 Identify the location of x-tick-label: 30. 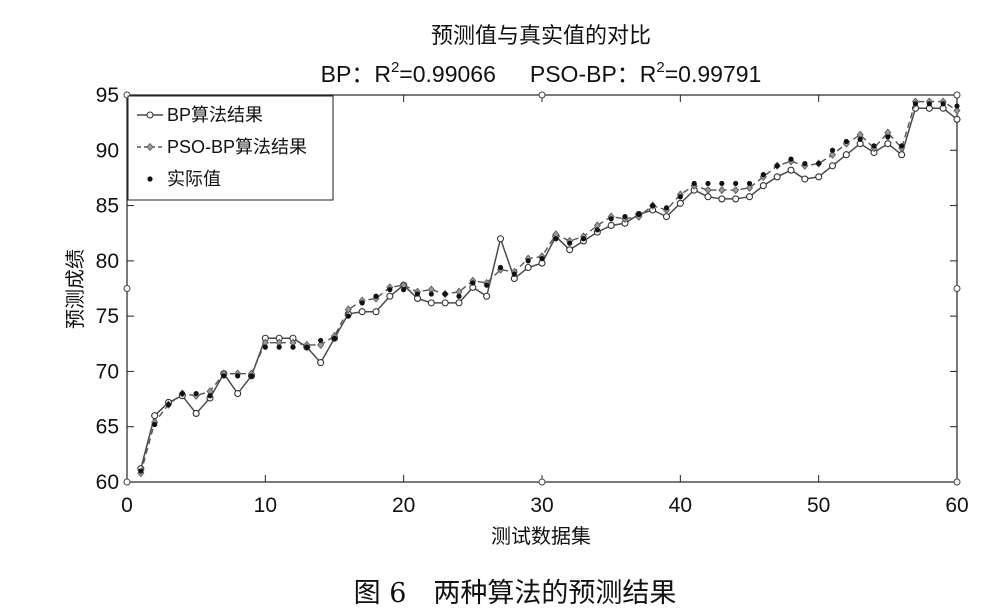
(541, 505).